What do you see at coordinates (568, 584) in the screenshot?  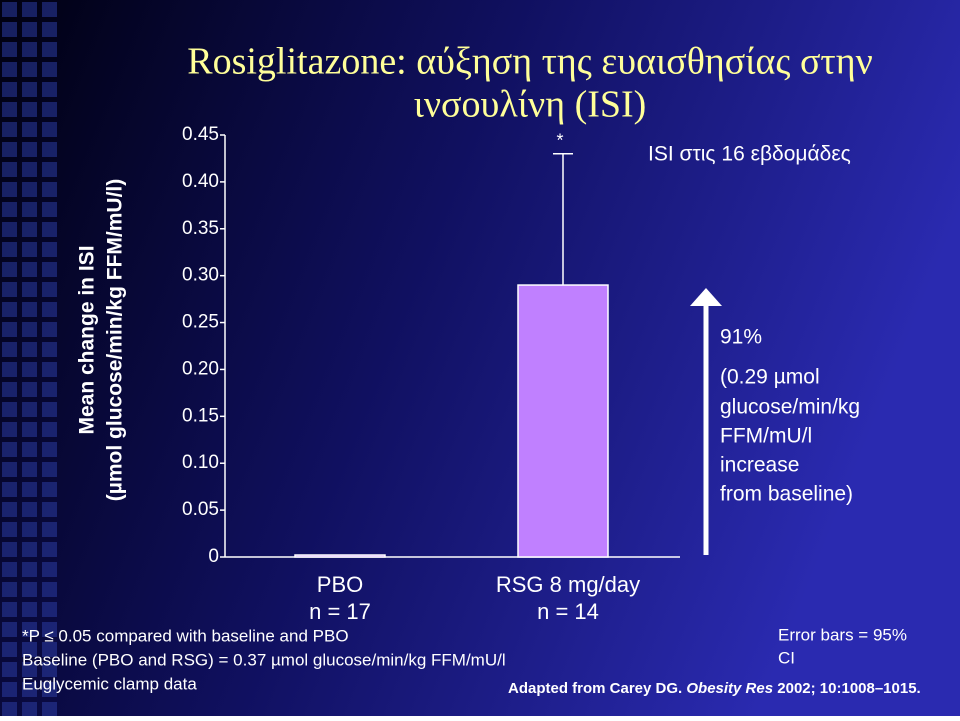 I see `x-tick-label: RSG 8 mg/day` at bounding box center [568, 584].